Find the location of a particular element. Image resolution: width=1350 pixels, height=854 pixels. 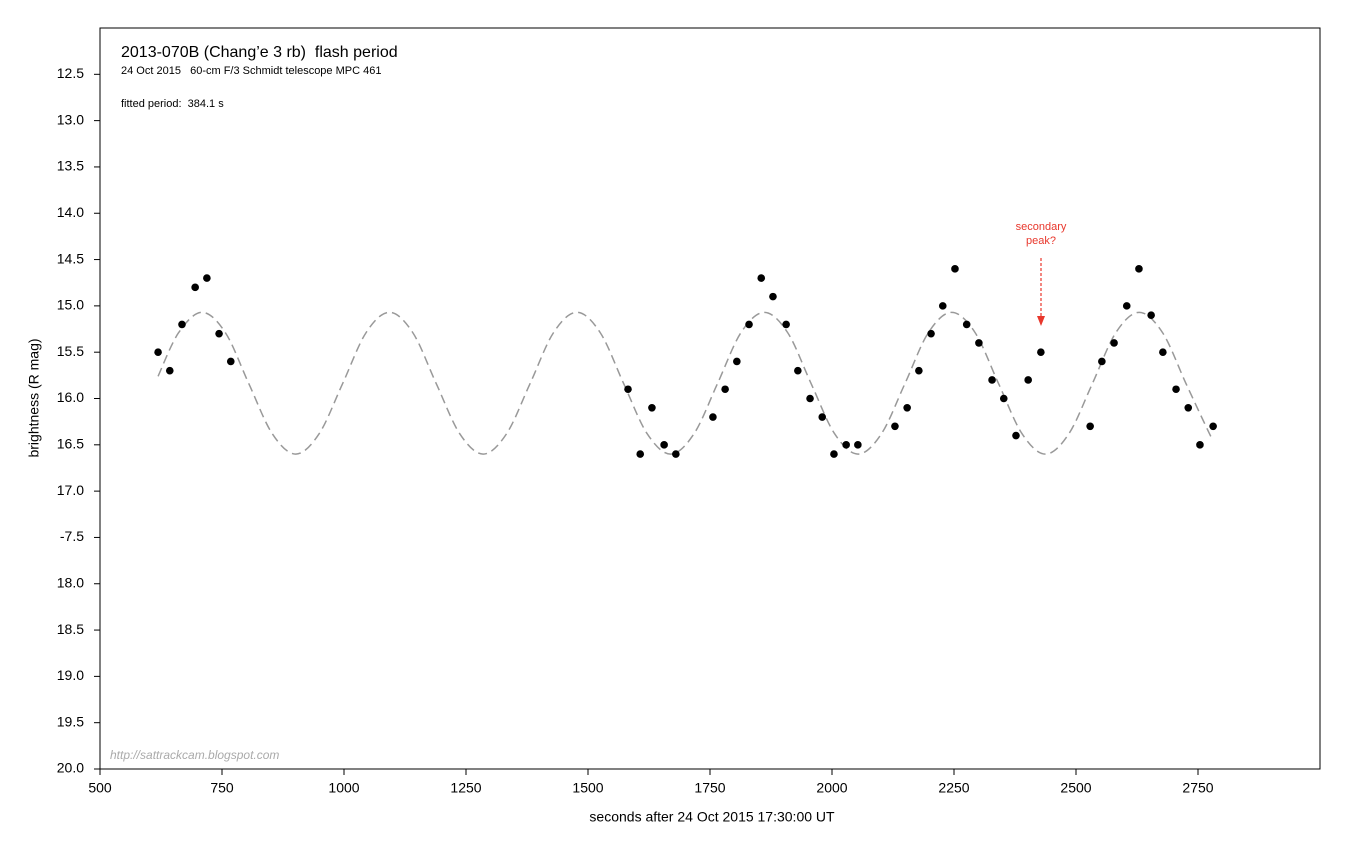

y-tick-label: 19.0 is located at coordinates (70, 675).